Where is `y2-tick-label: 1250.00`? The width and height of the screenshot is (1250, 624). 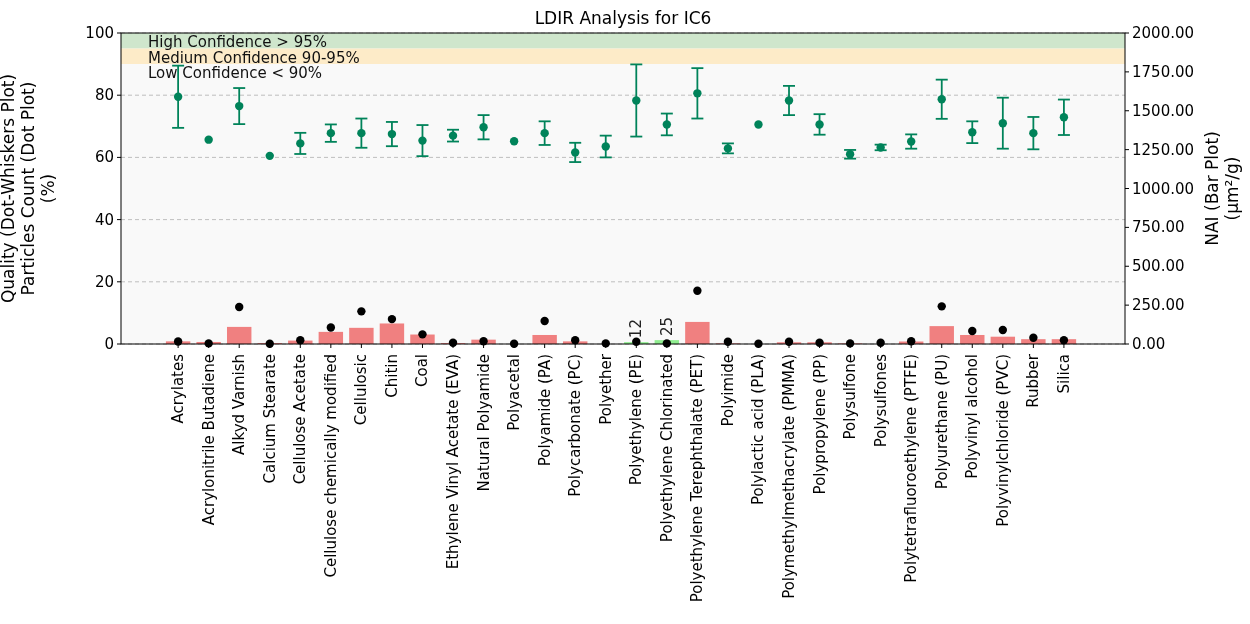 y2-tick-label: 1250.00 is located at coordinates (1163, 149).